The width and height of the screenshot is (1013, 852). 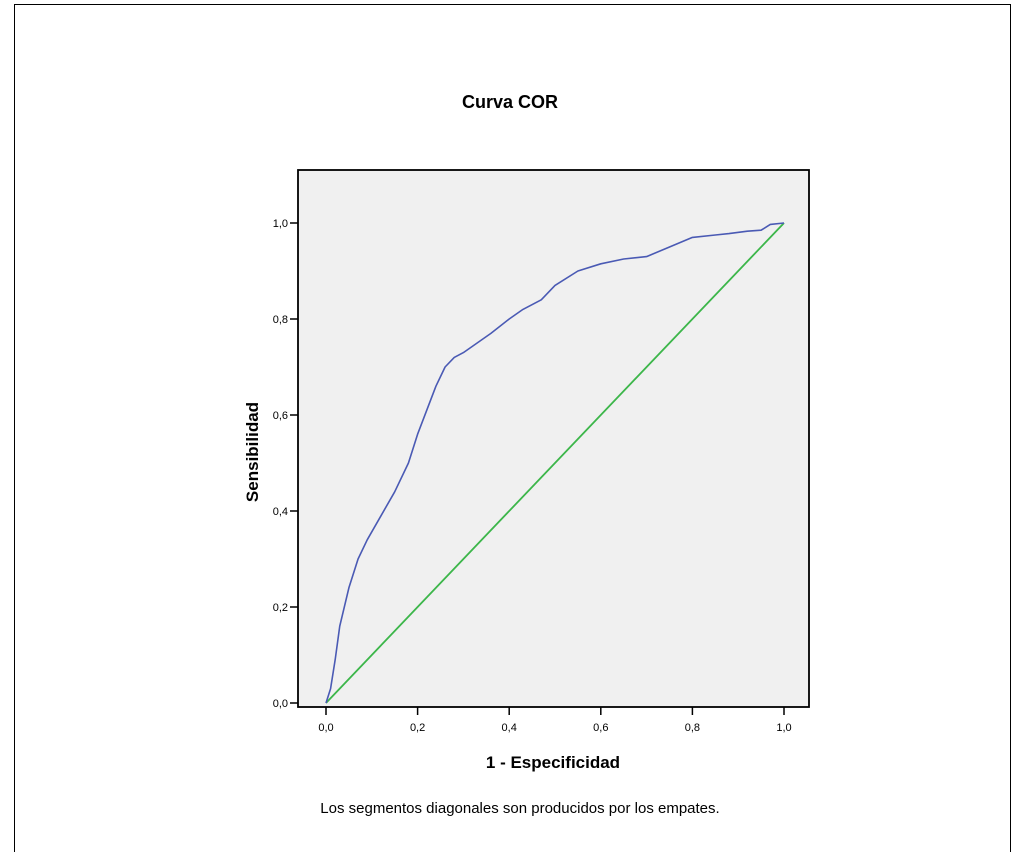 I want to click on x-axis: 0,0 0,2 0,4 0,6 0,8 1,0, so click(x=555, y=720).